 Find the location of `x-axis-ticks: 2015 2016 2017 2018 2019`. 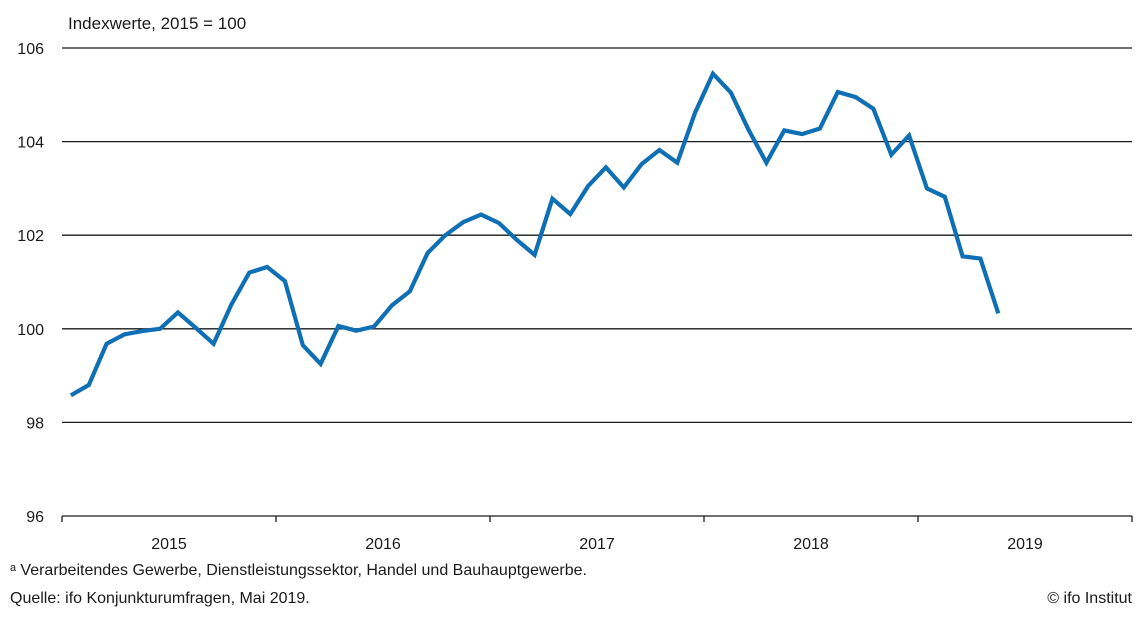

x-axis-ticks: 2015 2016 2017 2018 2019 is located at coordinates (597, 544).